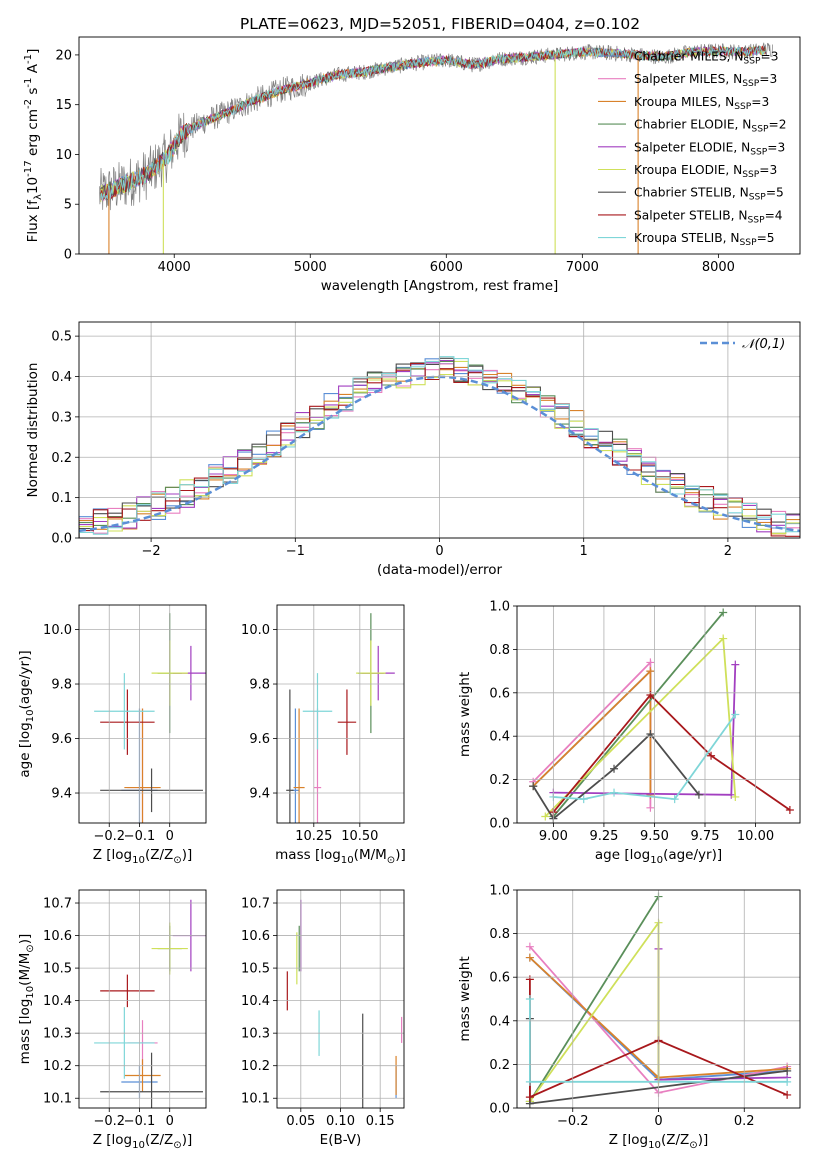 This screenshot has width=819, height=1170. What do you see at coordinates (705, 836) in the screenshot?
I see `x-tick-label: 9.75` at bounding box center [705, 836].